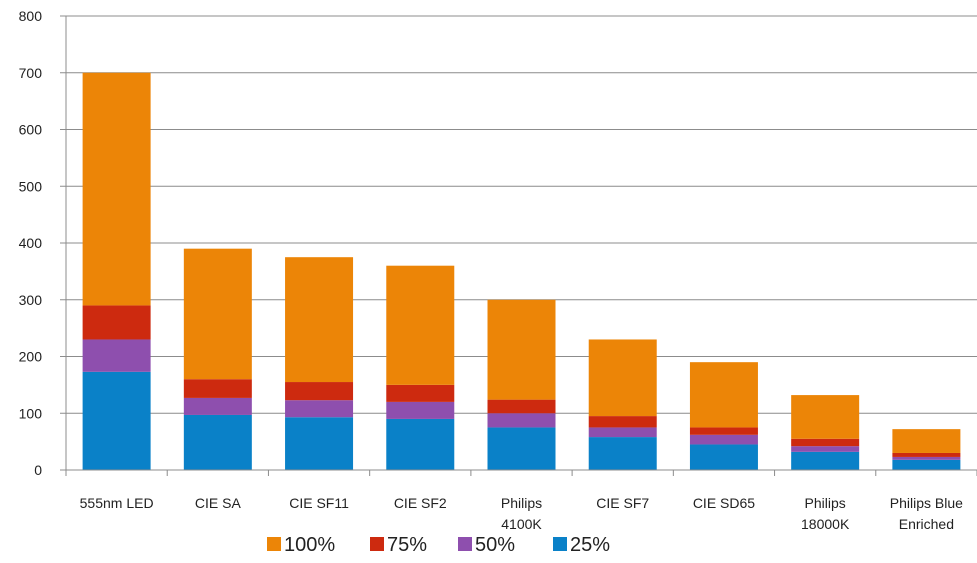  I want to click on x-tick-label: CIE SF11, so click(319, 503).